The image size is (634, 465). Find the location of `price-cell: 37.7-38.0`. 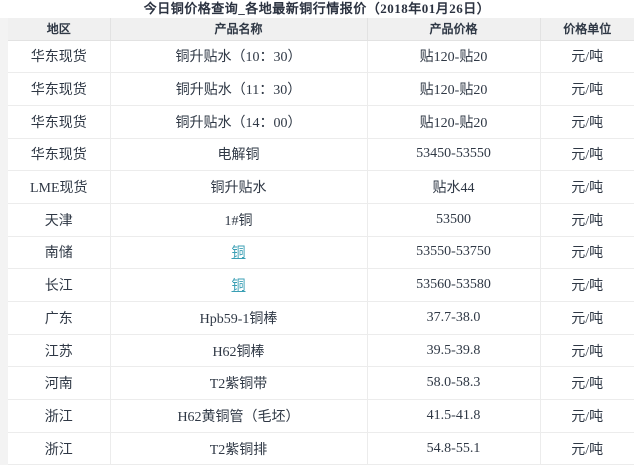

price-cell: 37.7-38.0 is located at coordinates (454, 318).